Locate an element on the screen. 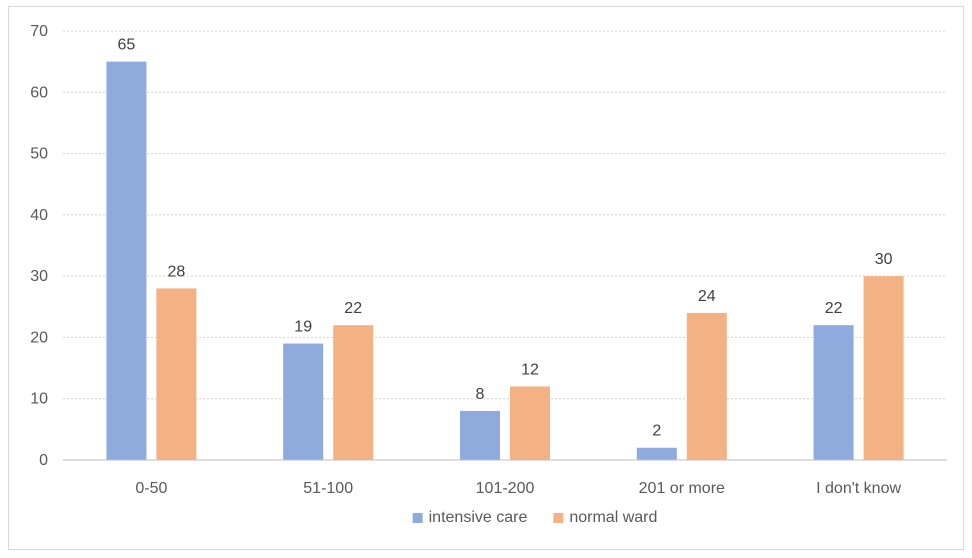  y-tick-label: 30 is located at coordinates (39, 276).